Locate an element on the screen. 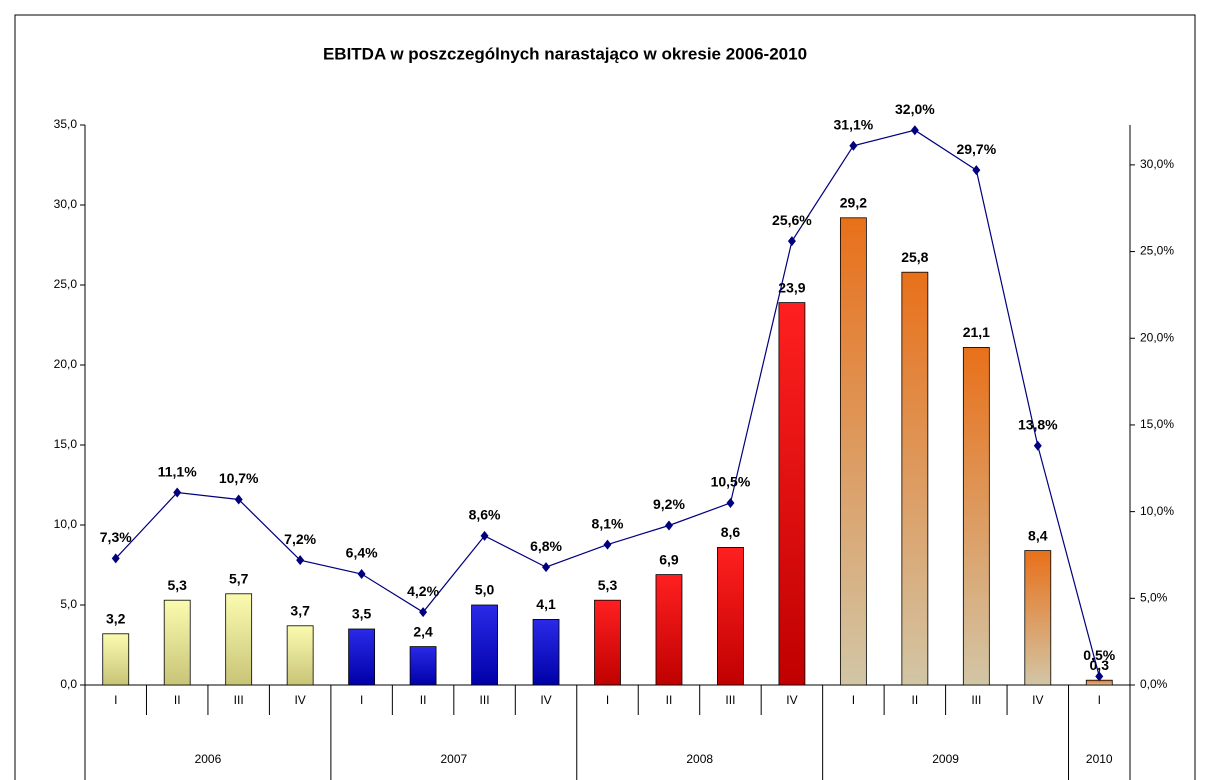 This screenshot has width=1205, height=780. y2-tick-label: 0,0% is located at coordinates (1154, 684).